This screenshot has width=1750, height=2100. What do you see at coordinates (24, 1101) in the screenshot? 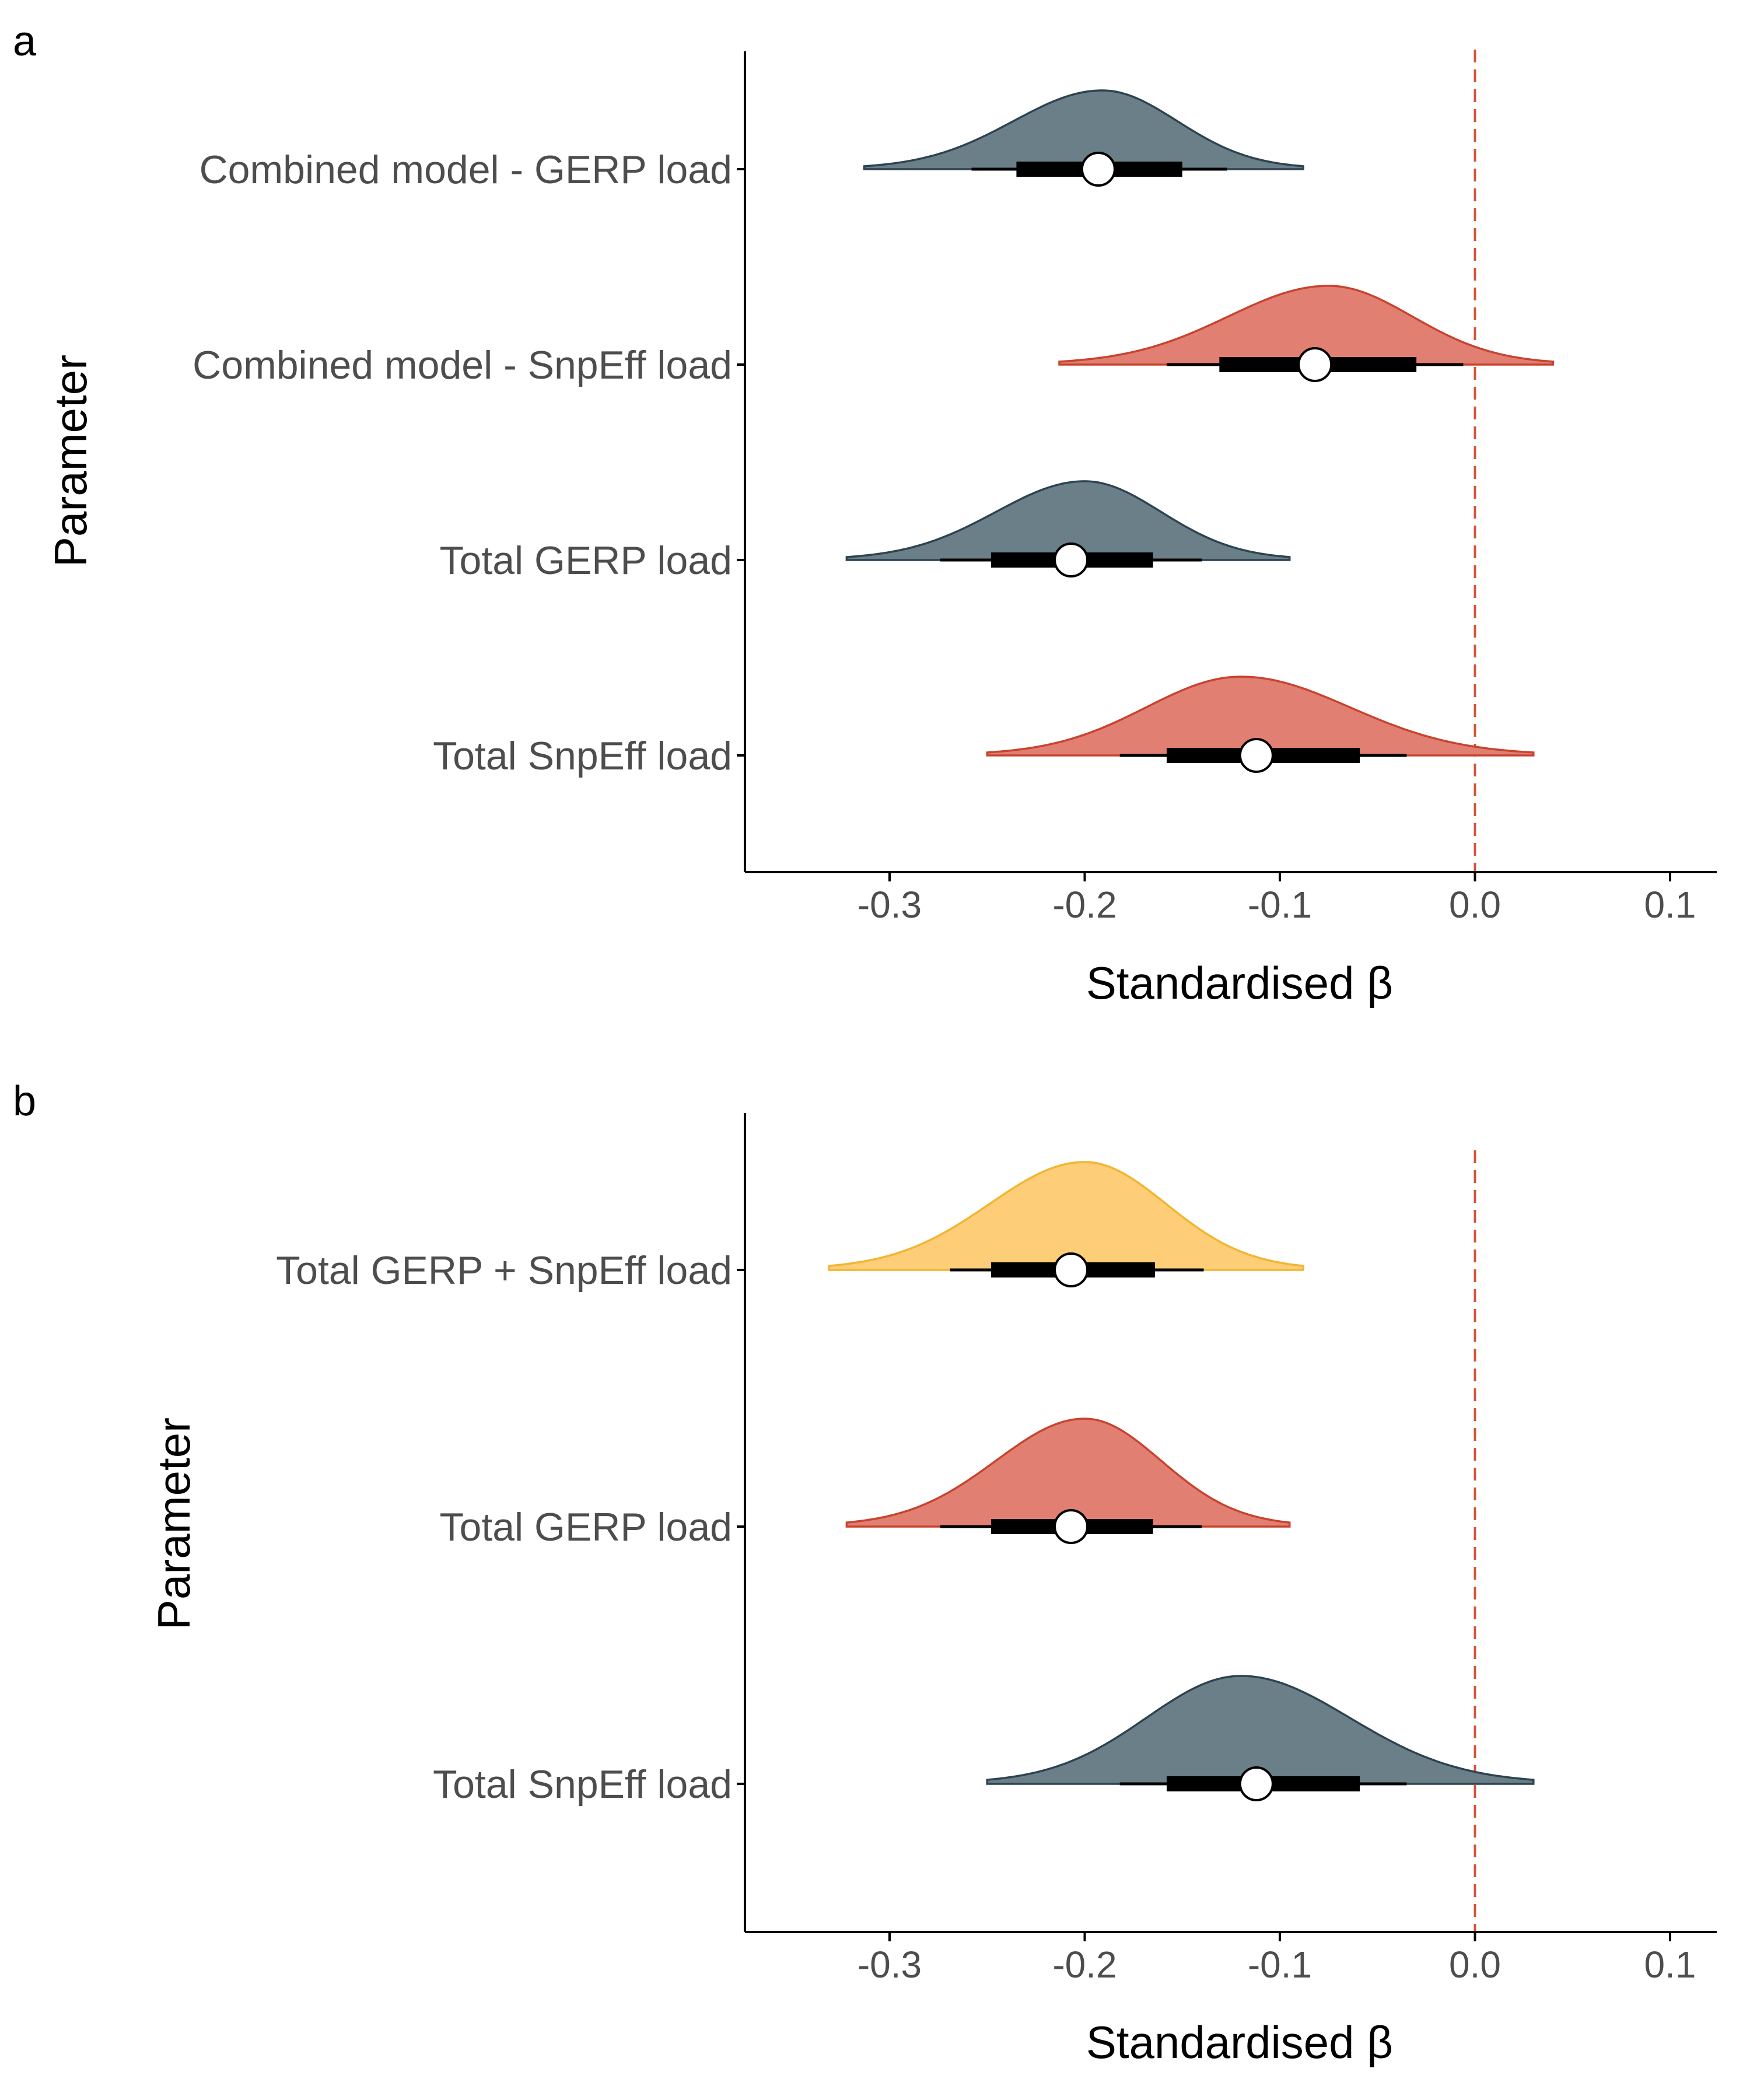
I see `panel-b-letter: b` at bounding box center [24, 1101].